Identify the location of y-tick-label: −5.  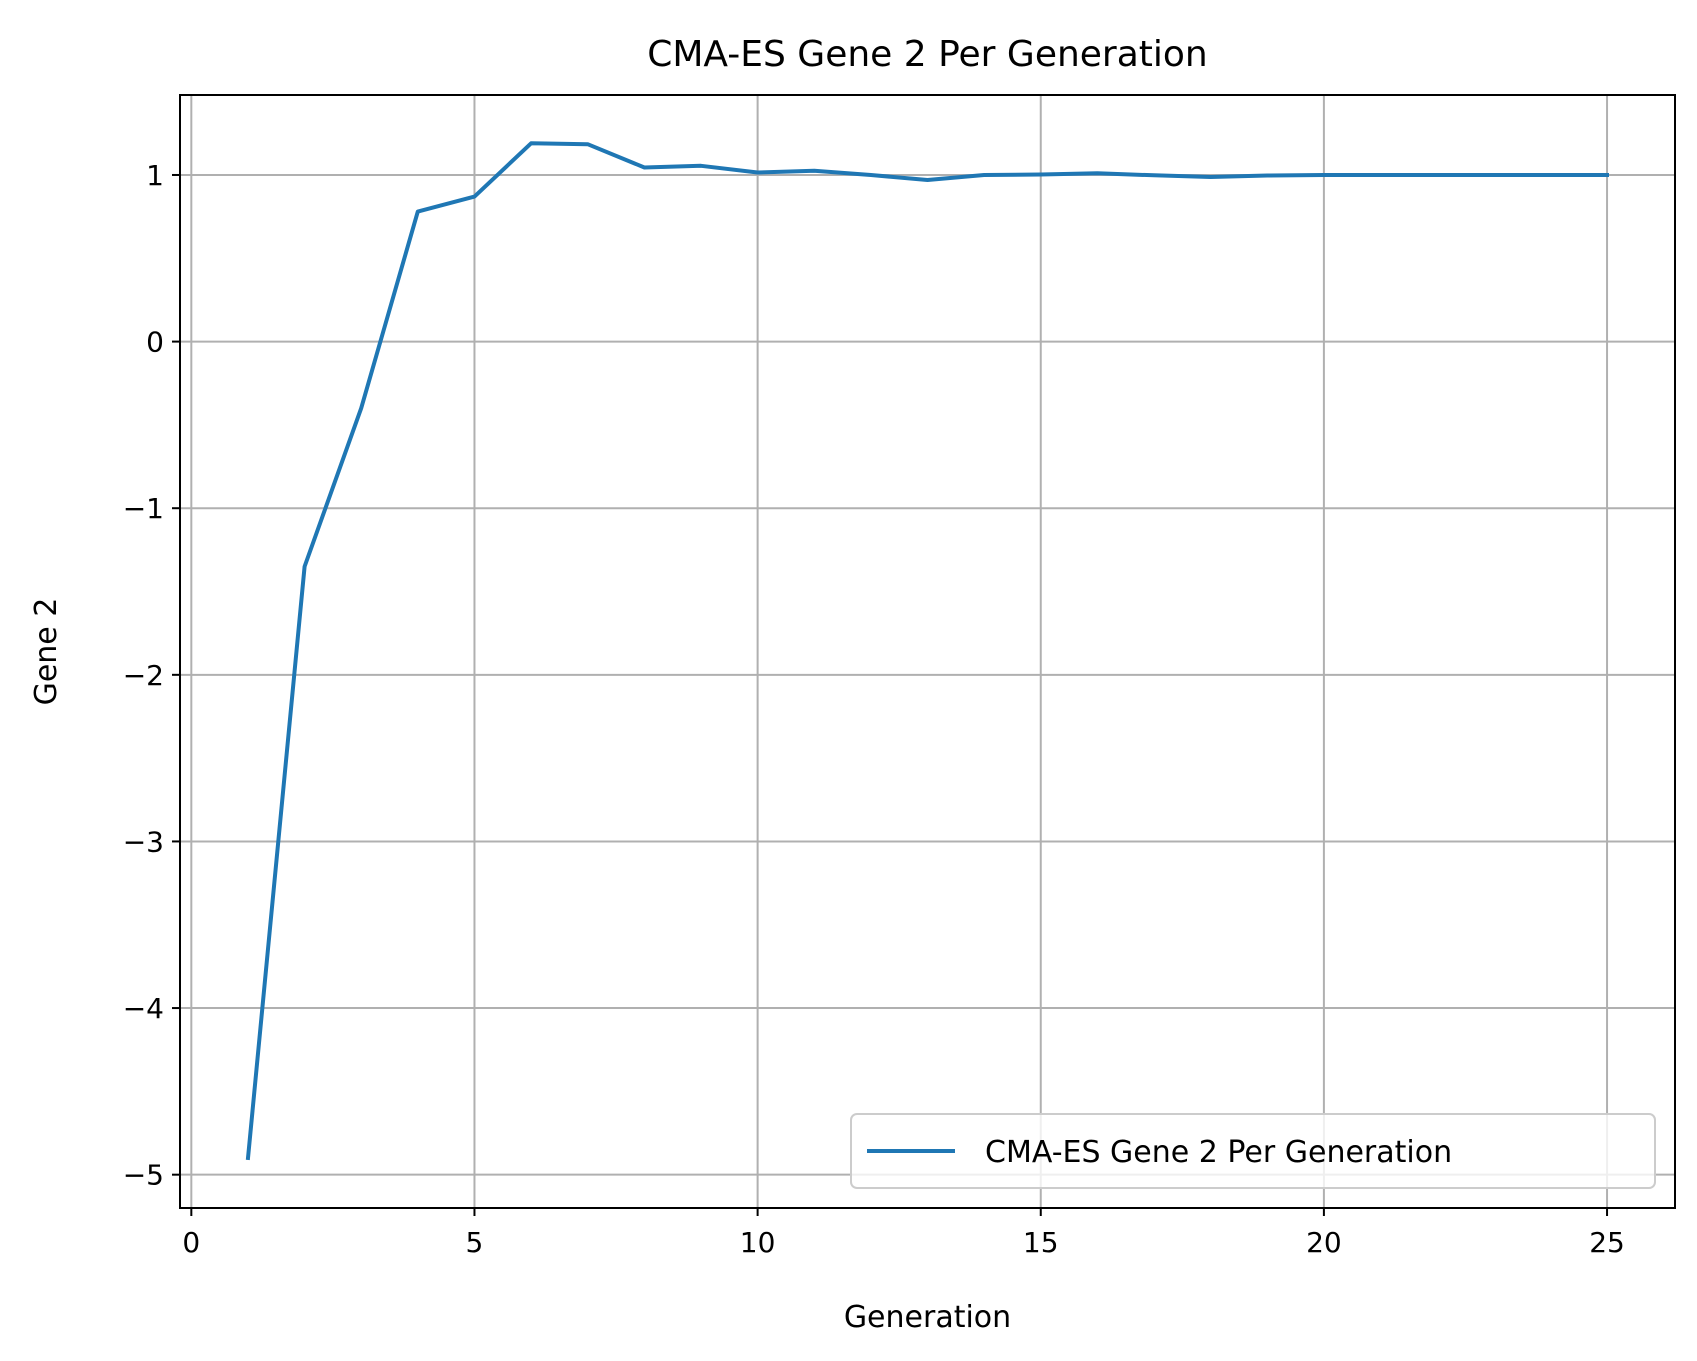
(143, 1175).